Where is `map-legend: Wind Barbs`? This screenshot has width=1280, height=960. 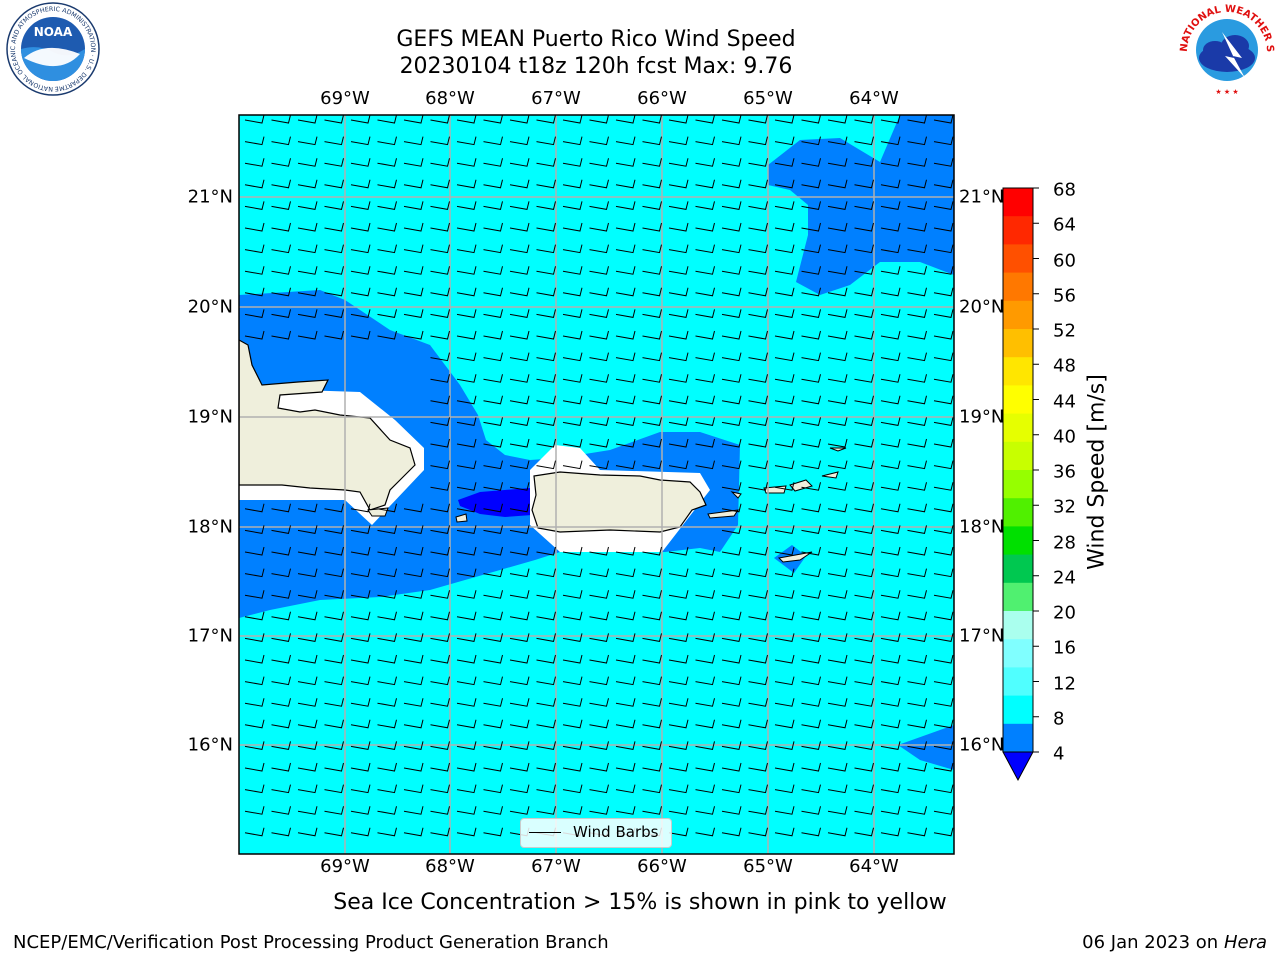 map-legend: Wind Barbs is located at coordinates (596, 833).